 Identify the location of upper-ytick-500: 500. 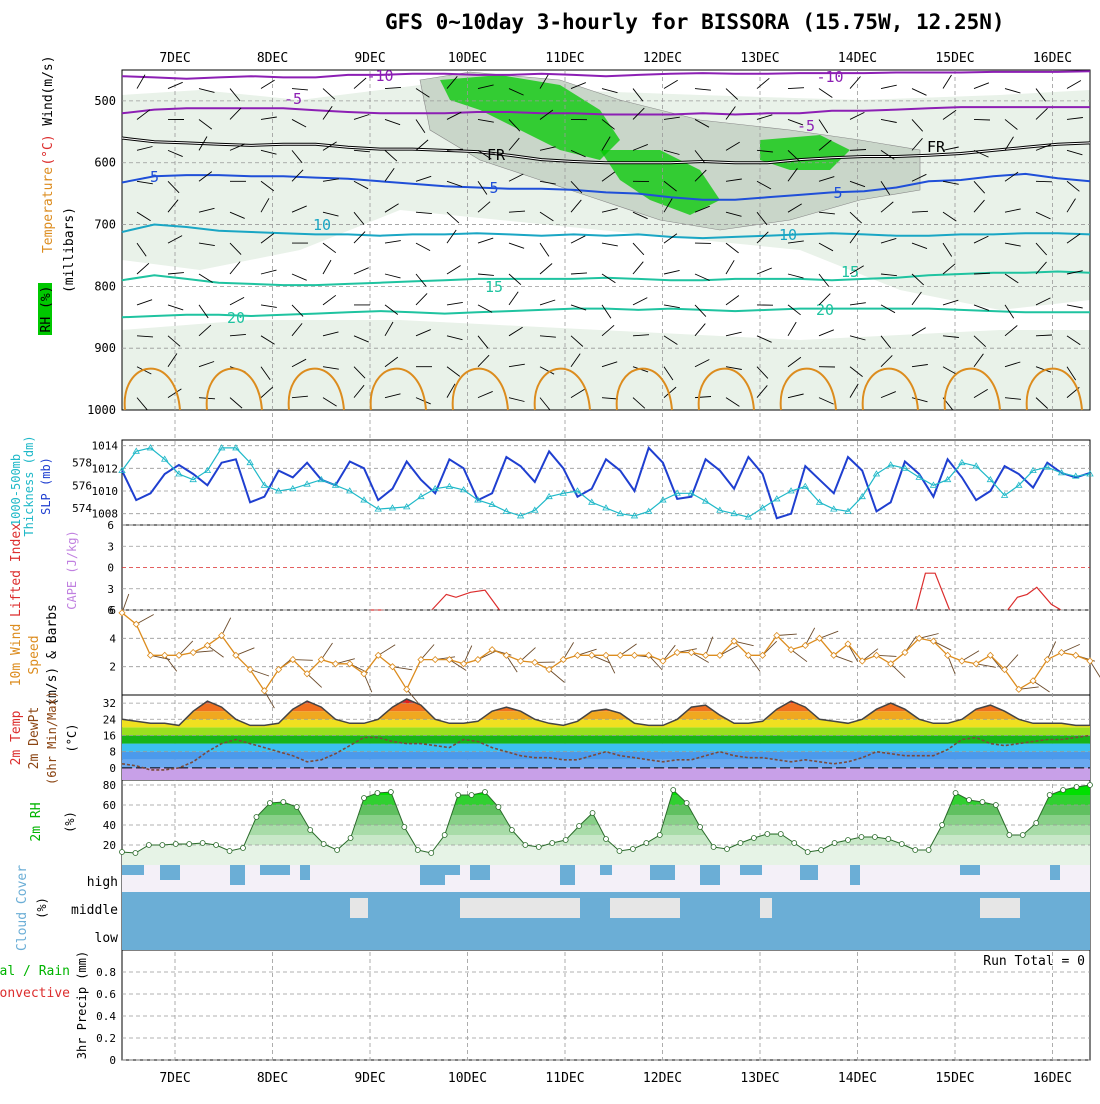
(105, 101).